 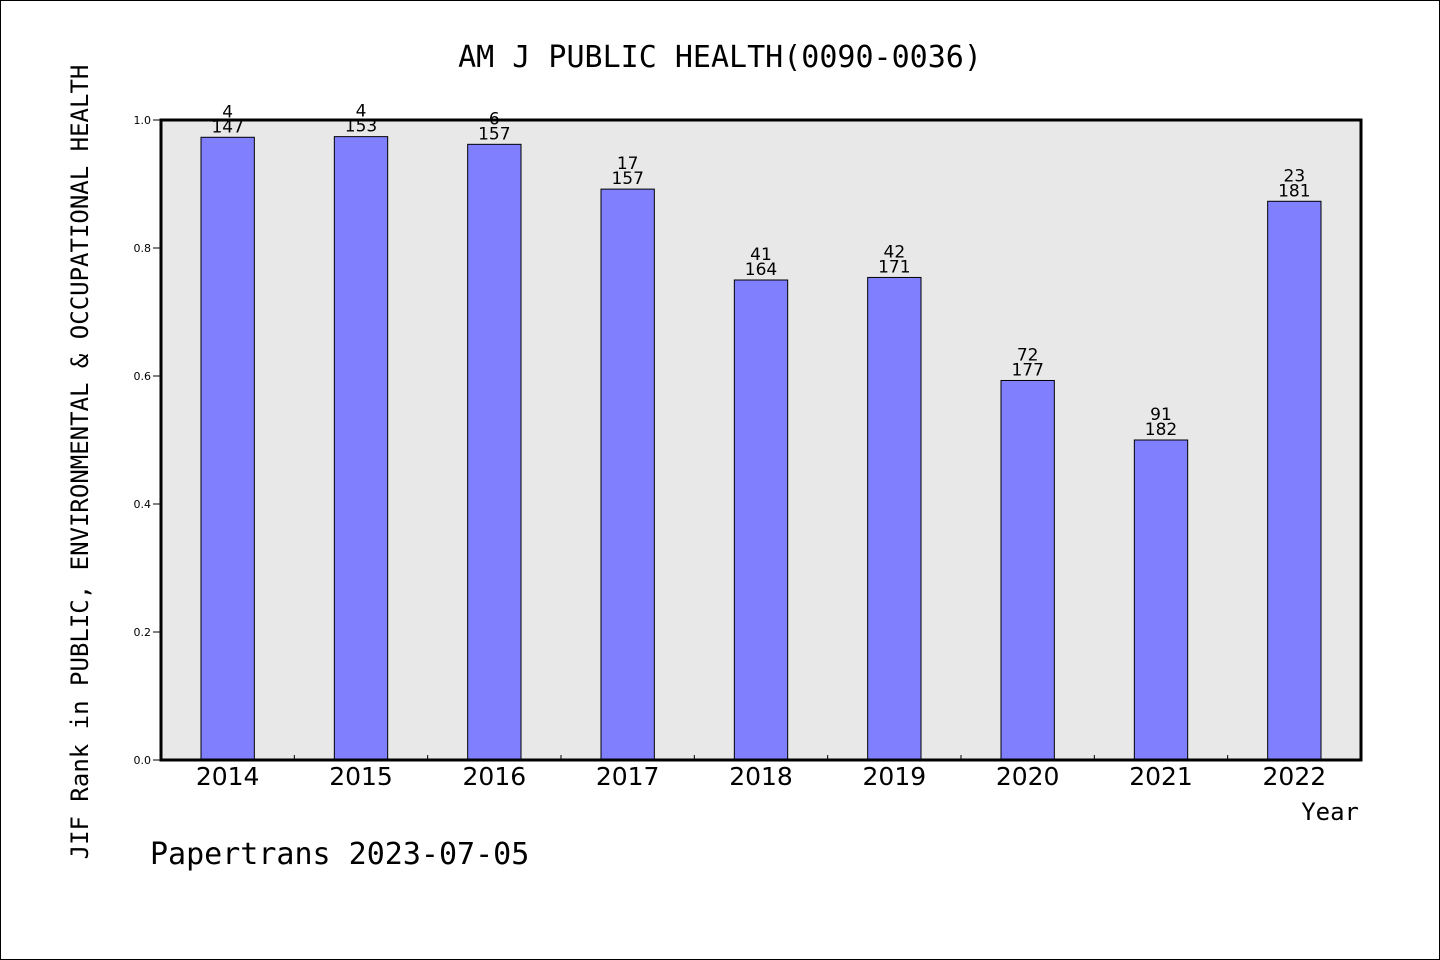 What do you see at coordinates (1294, 191) in the screenshot?
I see `bar-total-label: 181` at bounding box center [1294, 191].